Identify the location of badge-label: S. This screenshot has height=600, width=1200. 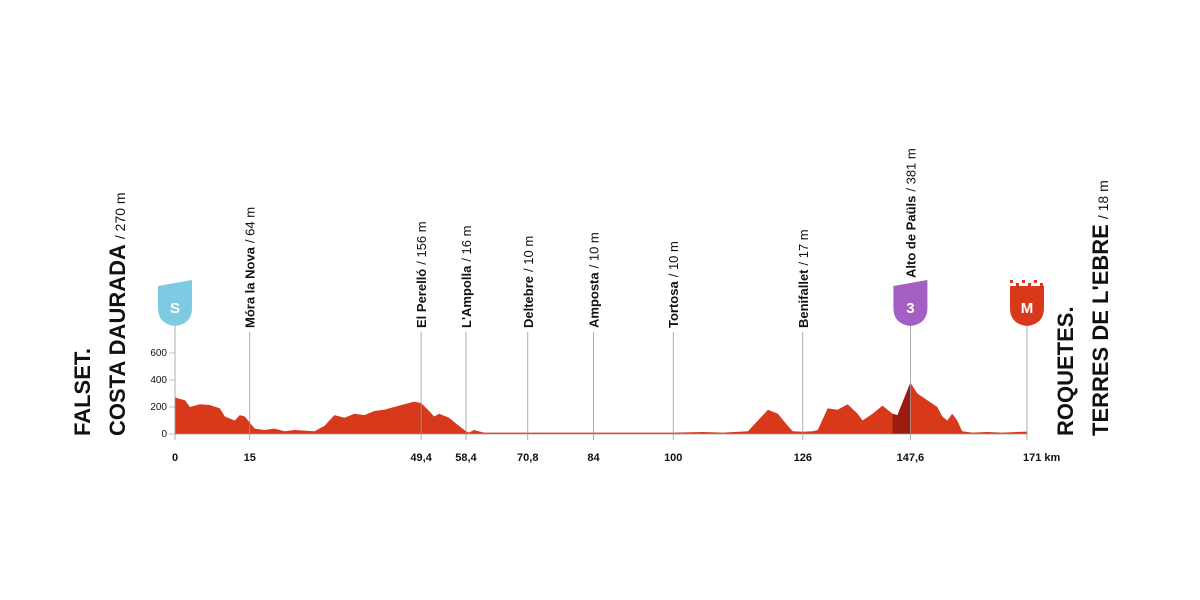
(175, 308).